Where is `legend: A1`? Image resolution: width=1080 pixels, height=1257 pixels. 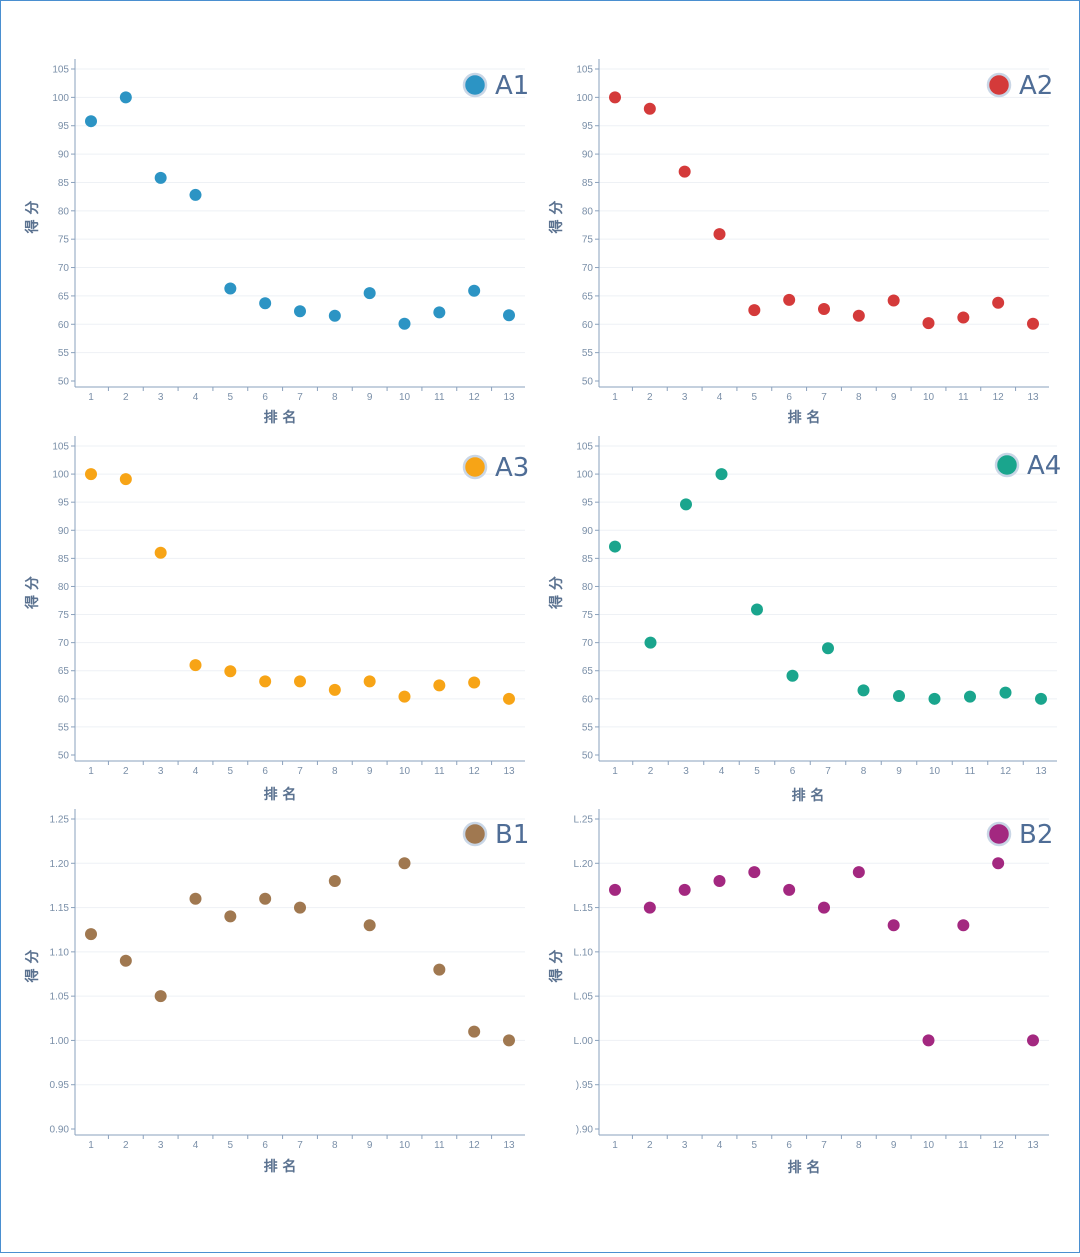 legend: A1 is located at coordinates (495, 86).